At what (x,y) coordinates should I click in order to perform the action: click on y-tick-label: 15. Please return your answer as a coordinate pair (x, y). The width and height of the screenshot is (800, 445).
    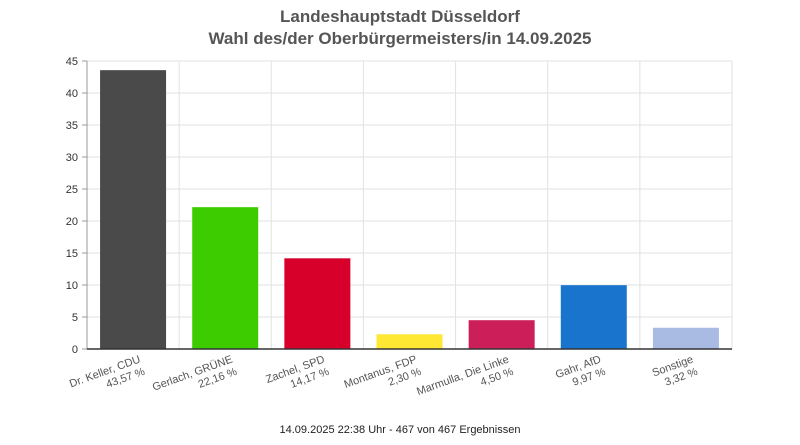
    Looking at the image, I should click on (72, 254).